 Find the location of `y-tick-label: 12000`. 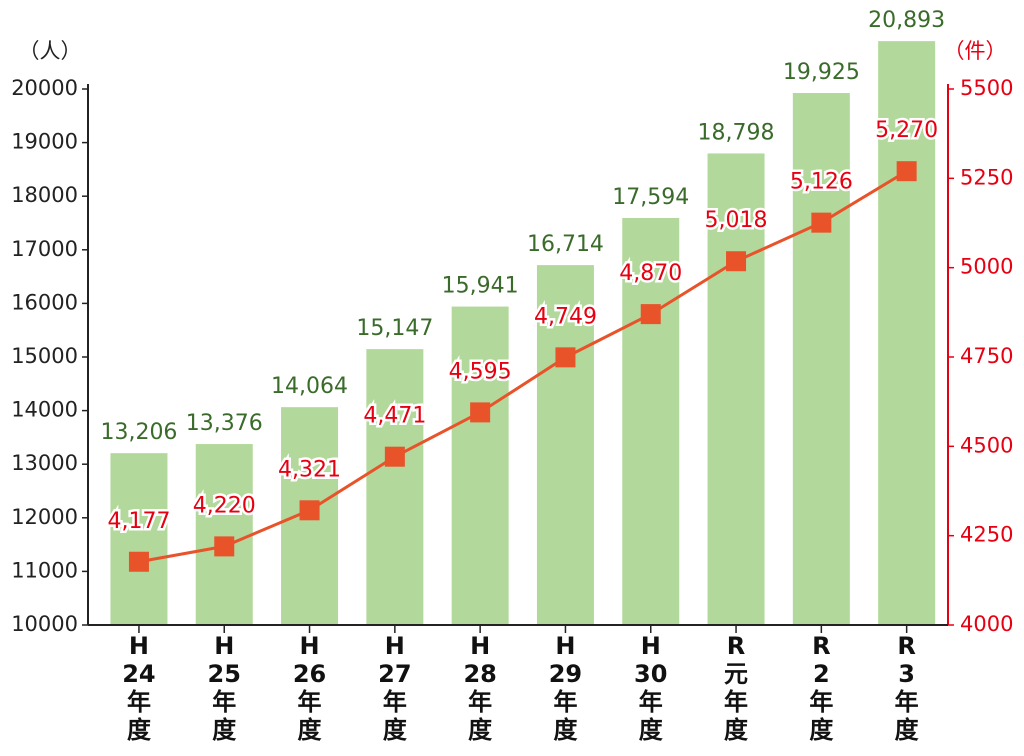

y-tick-label: 12000 is located at coordinates (44, 517).